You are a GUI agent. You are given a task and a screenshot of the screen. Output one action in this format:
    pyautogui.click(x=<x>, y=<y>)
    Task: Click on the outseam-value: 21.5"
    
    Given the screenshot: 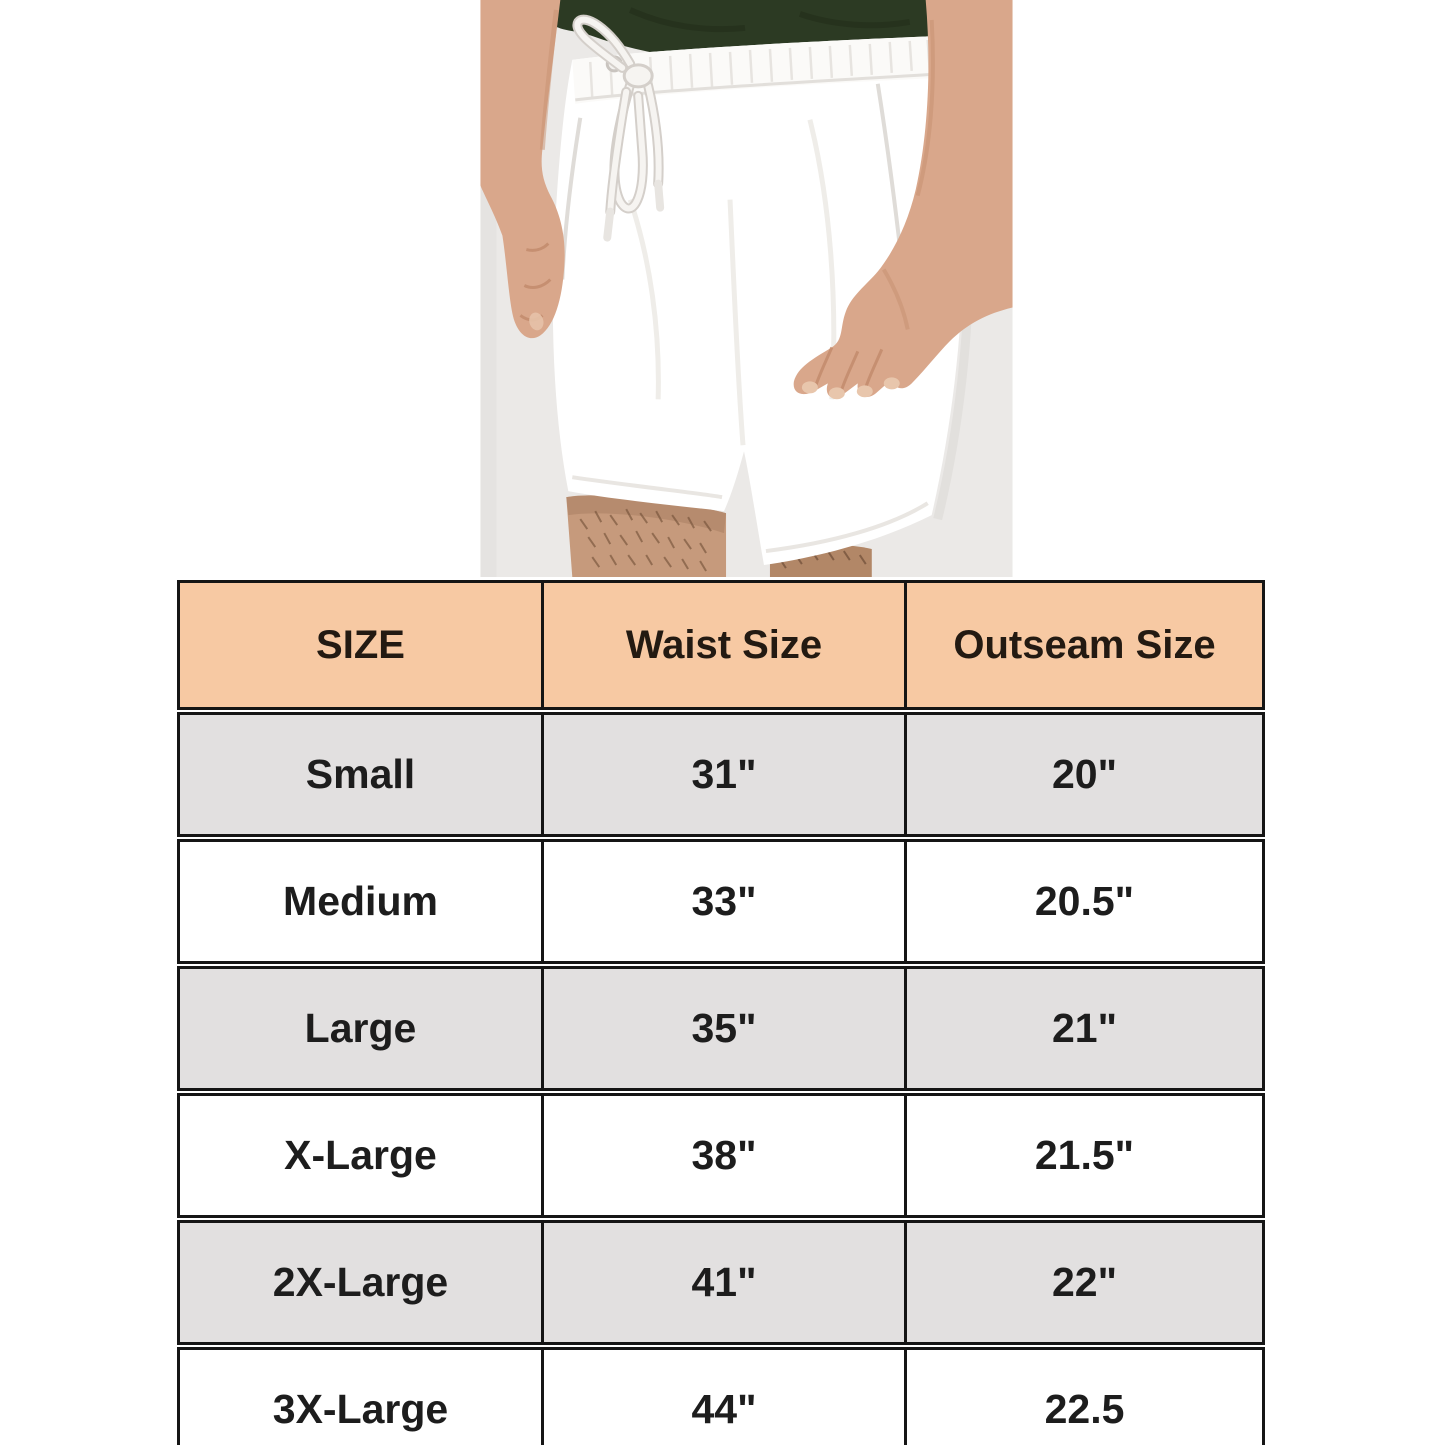 What is the action you would take?
    pyautogui.click(x=1084, y=1155)
    